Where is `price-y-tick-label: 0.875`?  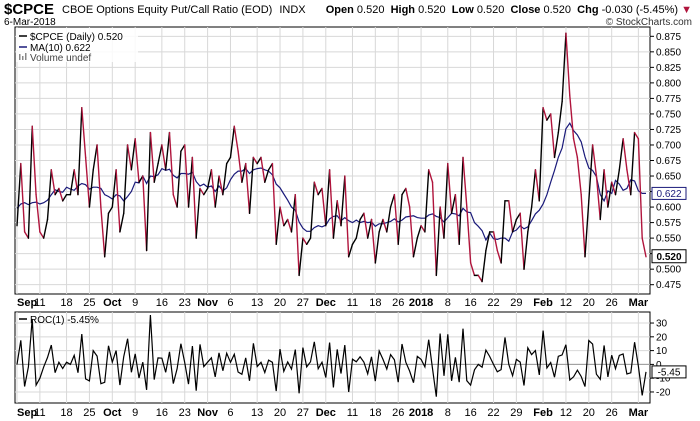
price-y-tick-label: 0.875 is located at coordinates (668, 37).